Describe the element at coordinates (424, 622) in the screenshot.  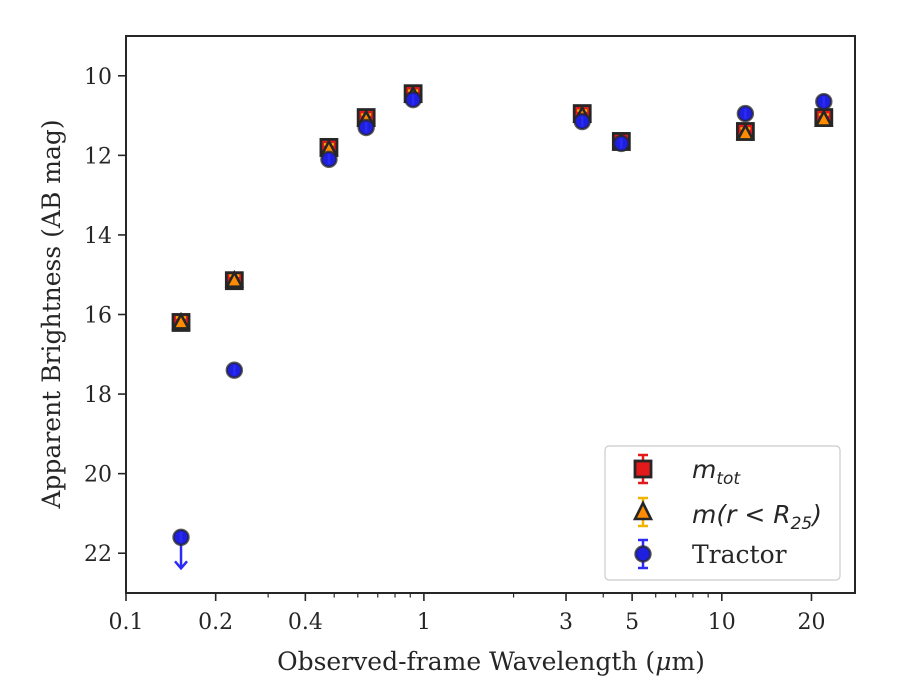
I see `x-tick-label: 1` at that location.